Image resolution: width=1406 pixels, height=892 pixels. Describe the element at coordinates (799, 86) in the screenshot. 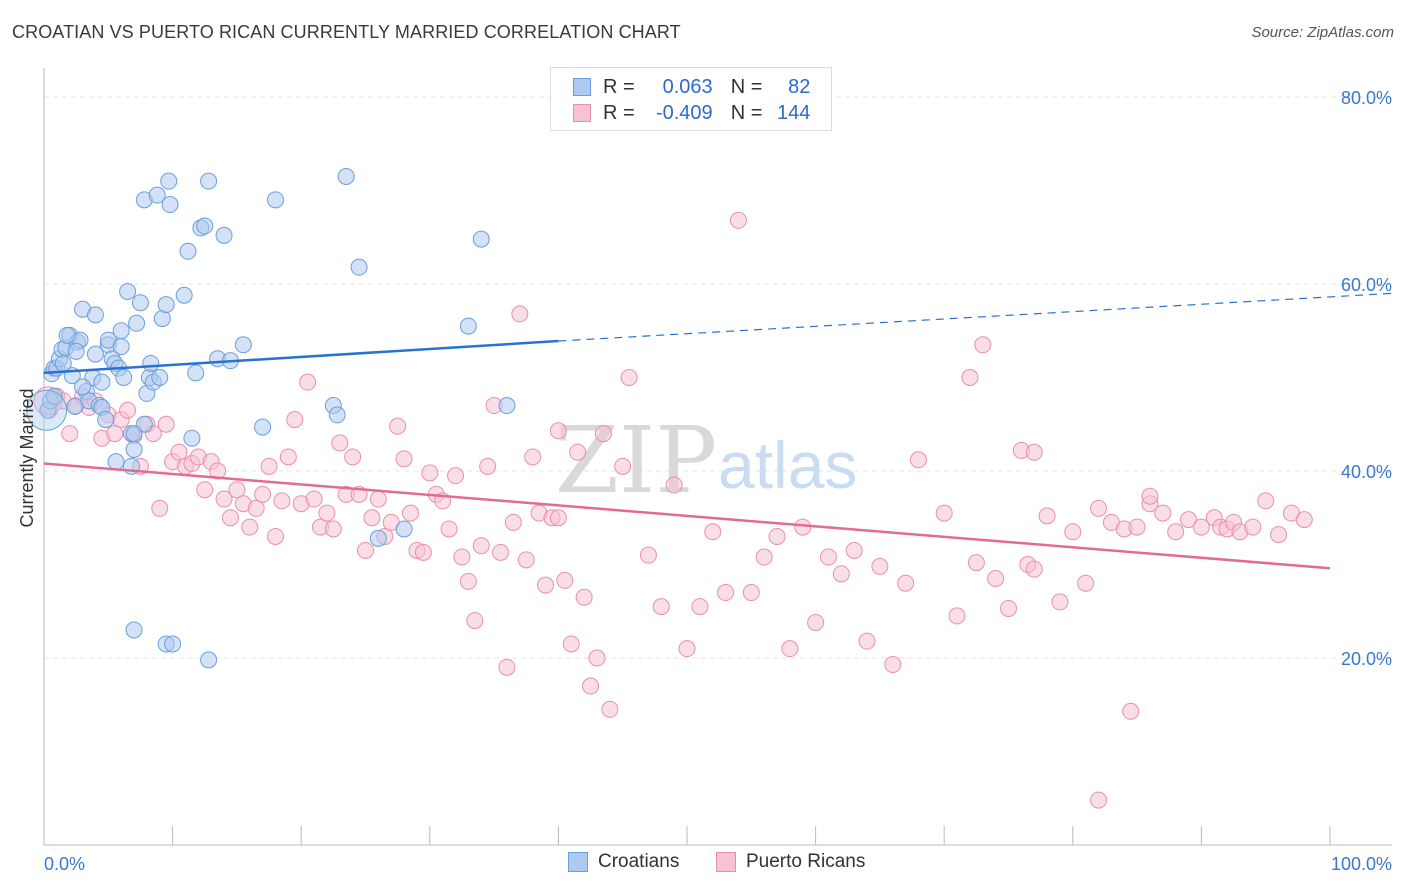

I see `n-value: 82` at that location.